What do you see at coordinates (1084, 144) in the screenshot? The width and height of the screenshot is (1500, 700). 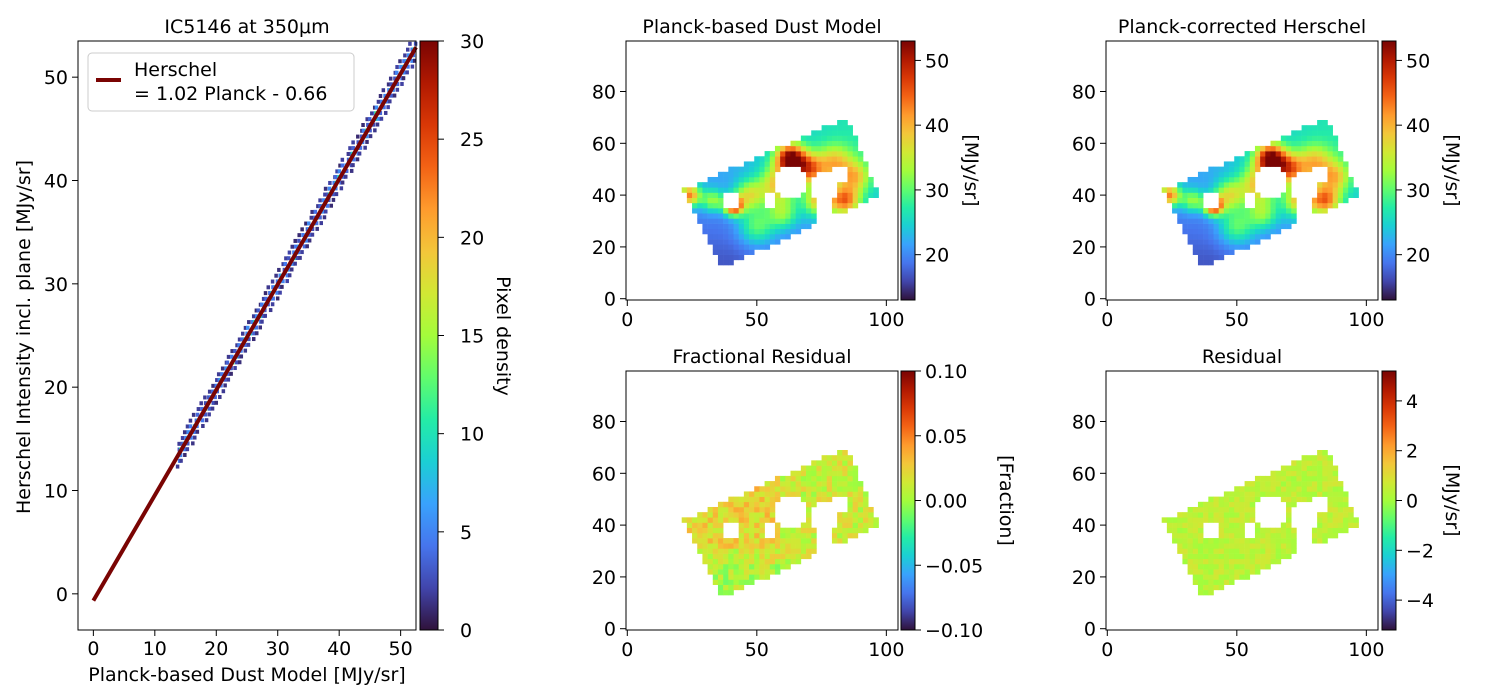 I see `y-tick-label: 60` at bounding box center [1084, 144].